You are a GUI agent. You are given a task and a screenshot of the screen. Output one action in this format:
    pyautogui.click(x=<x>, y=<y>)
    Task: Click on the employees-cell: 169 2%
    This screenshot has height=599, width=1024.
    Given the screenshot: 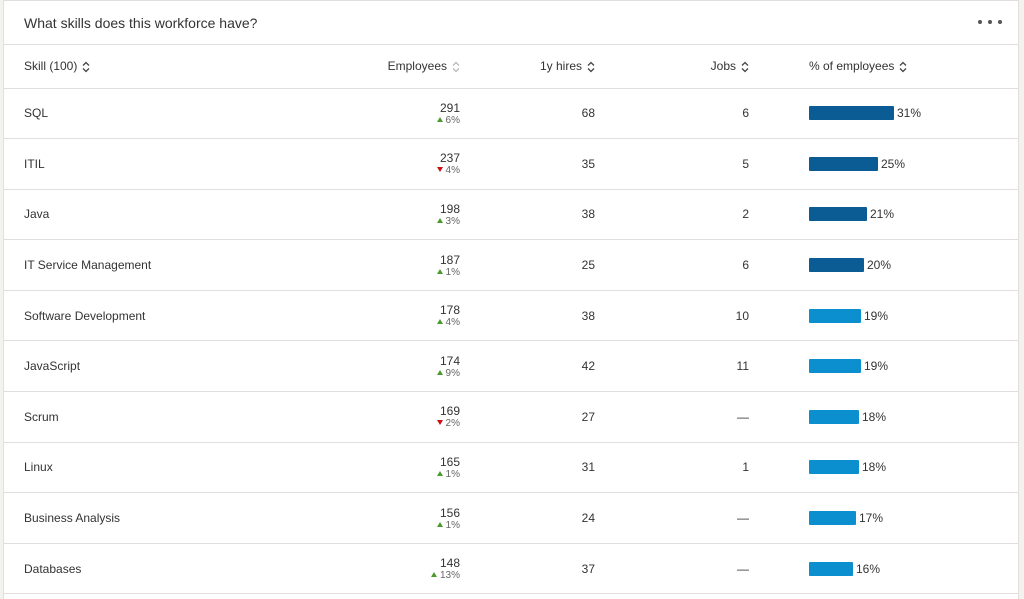 What is the action you would take?
    pyautogui.click(x=342, y=417)
    